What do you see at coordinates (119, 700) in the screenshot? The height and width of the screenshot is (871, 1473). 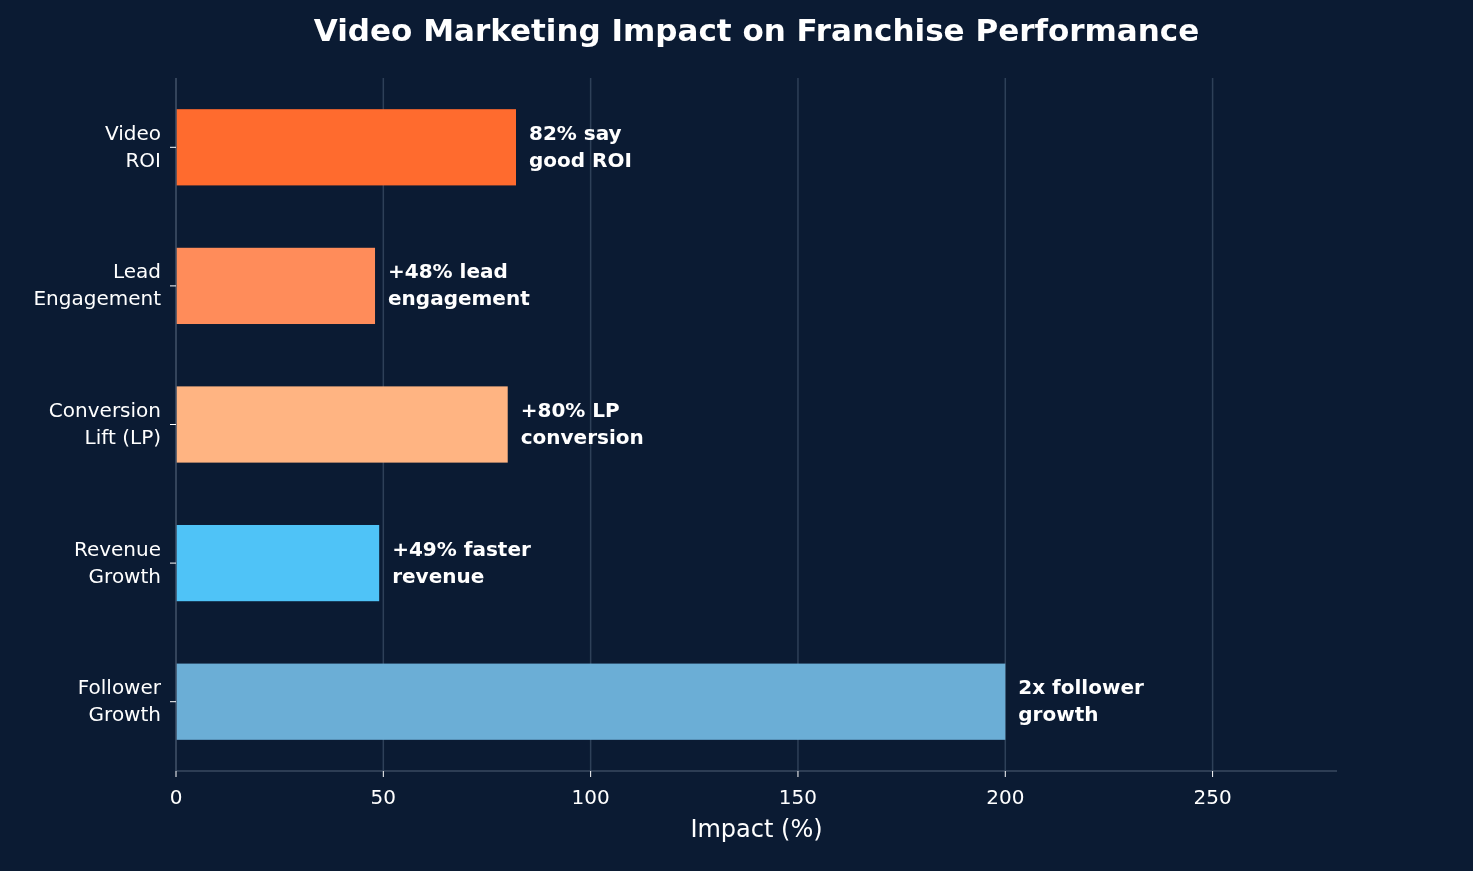 I see `y-tick-label: Follower Growth` at bounding box center [119, 700].